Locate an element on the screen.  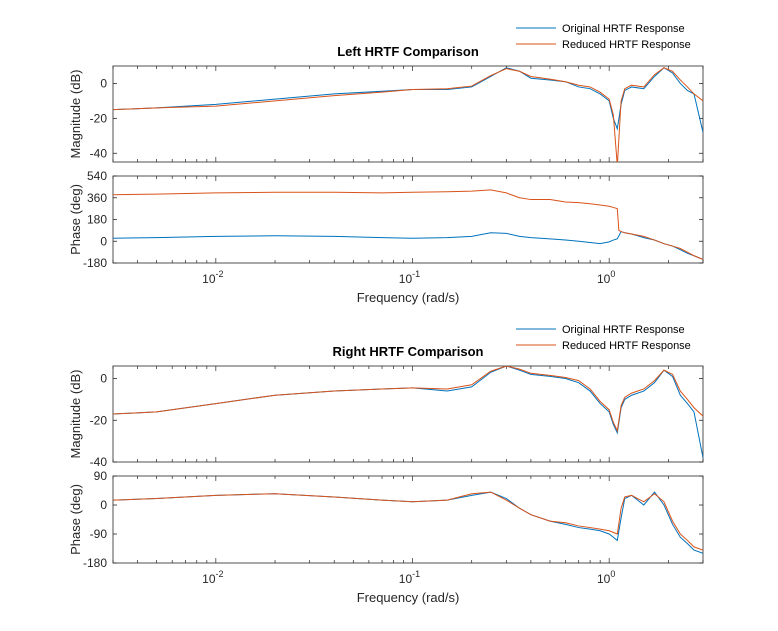
chart-title: Left HRTF Comparison is located at coordinates (408, 51).